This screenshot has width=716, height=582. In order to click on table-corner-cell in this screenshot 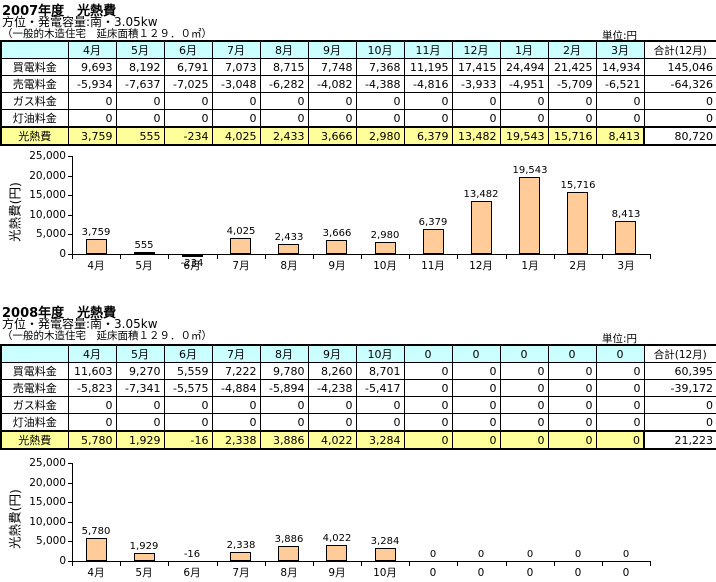, I will do `click(34, 353)`.